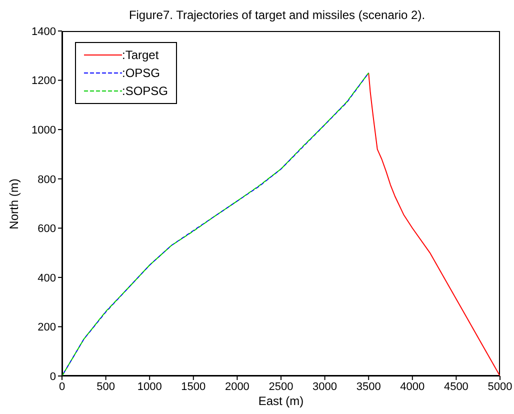  I want to click on legend-label: :SOPSG, so click(145, 91).